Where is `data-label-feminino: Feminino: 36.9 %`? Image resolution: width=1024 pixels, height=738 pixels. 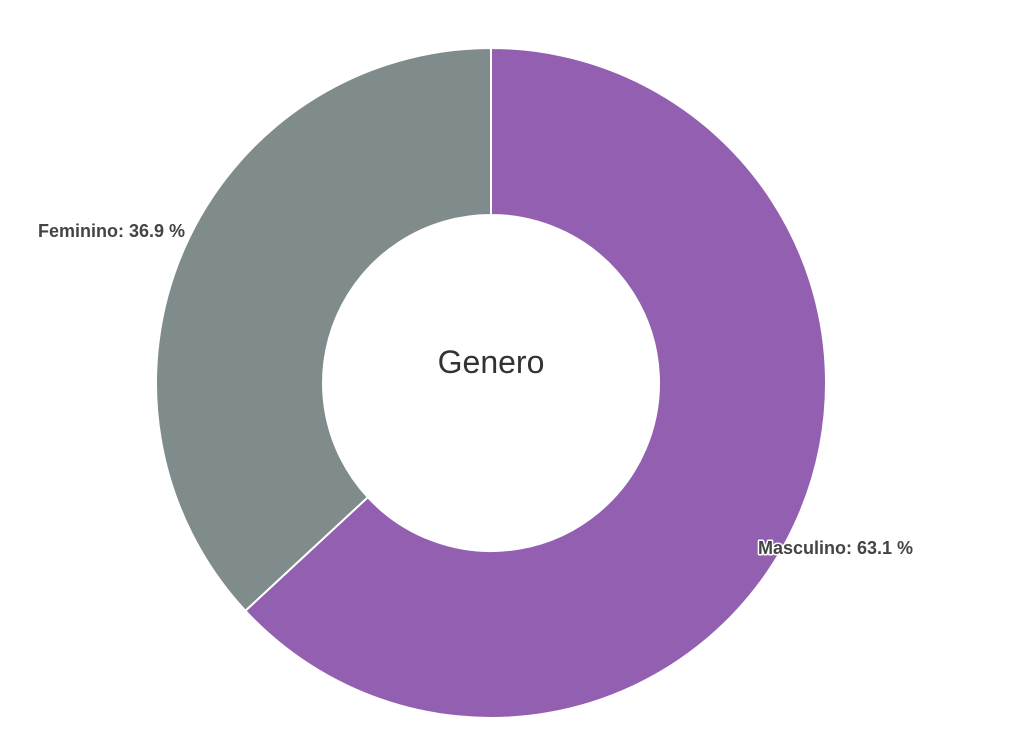
data-label-feminino: Feminino: 36.9 % is located at coordinates (111, 231).